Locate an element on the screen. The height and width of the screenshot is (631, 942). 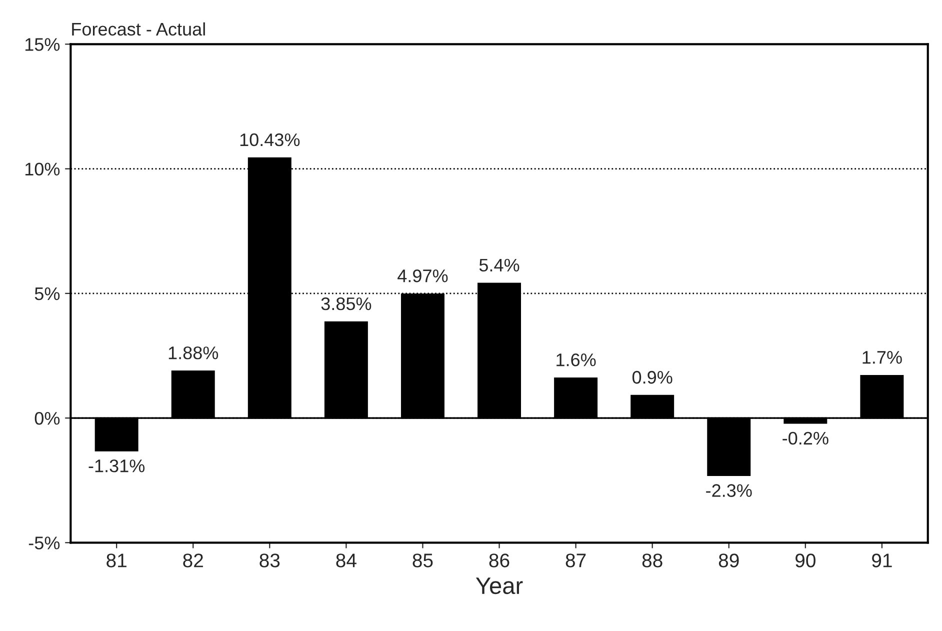
data-label: 10.43% is located at coordinates (270, 139).